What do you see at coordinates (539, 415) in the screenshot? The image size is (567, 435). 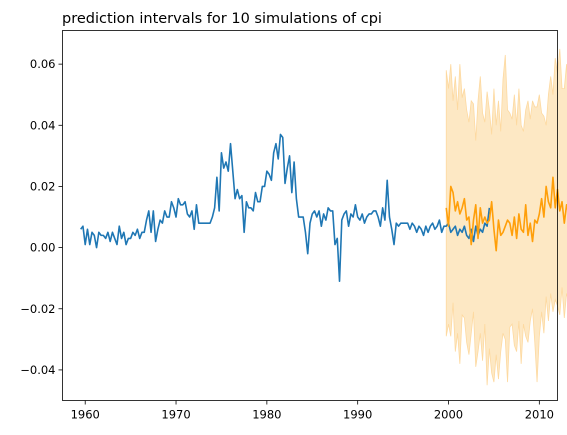 I see `x-tick-label: 2010` at bounding box center [539, 415].